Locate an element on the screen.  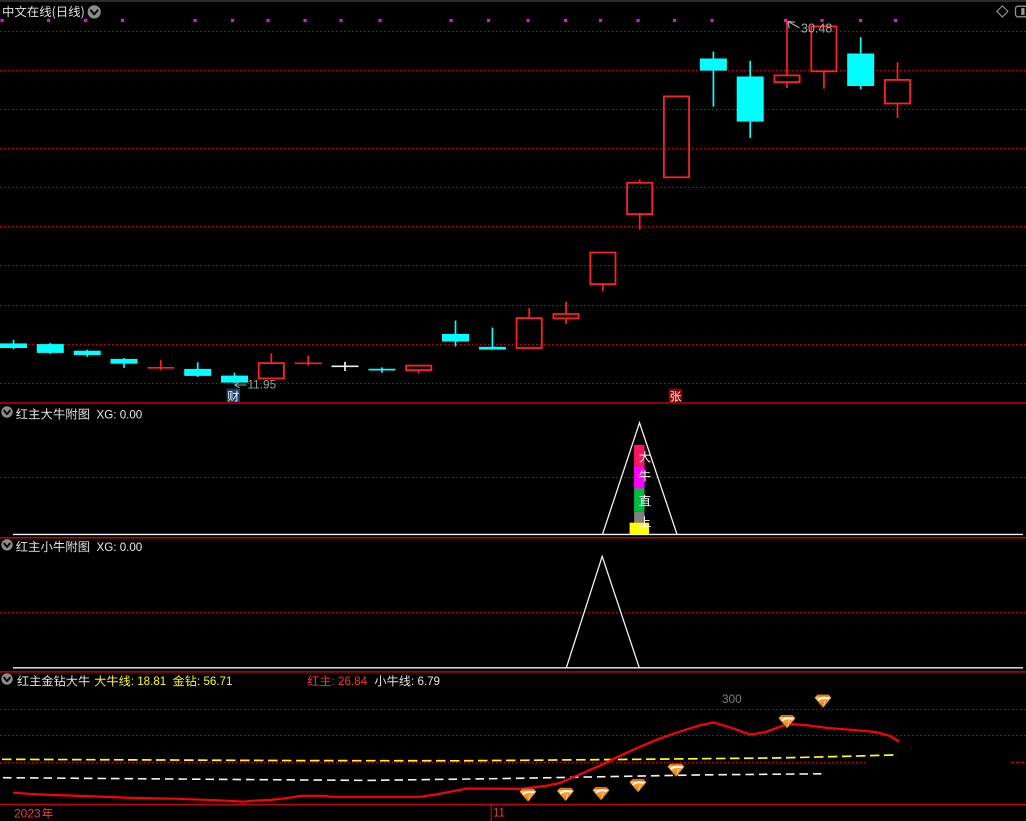
svg-text:: 26.84: : 26.84 is located at coordinates (350, 681).